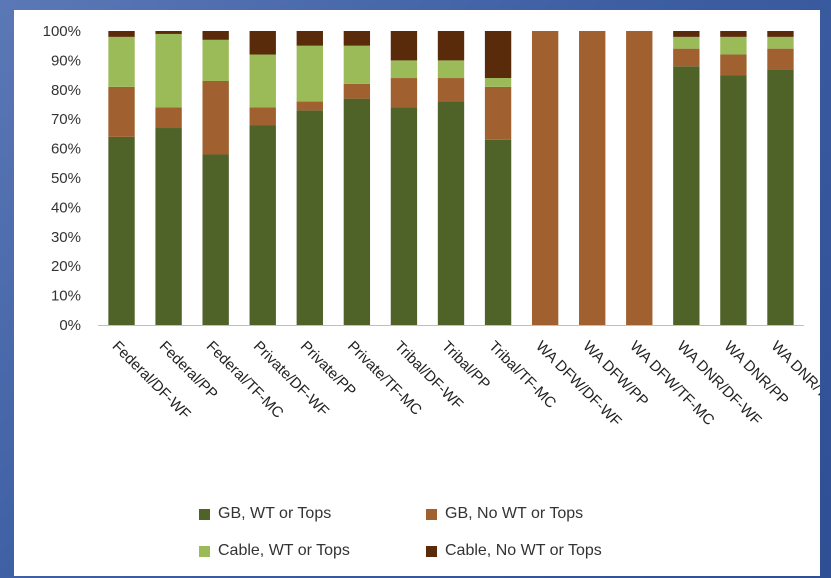 This screenshot has height=578, width=831. What do you see at coordinates (514, 513) in the screenshot?
I see `legend-label-gb-no-wt: GB, No WT or Tops` at bounding box center [514, 513].